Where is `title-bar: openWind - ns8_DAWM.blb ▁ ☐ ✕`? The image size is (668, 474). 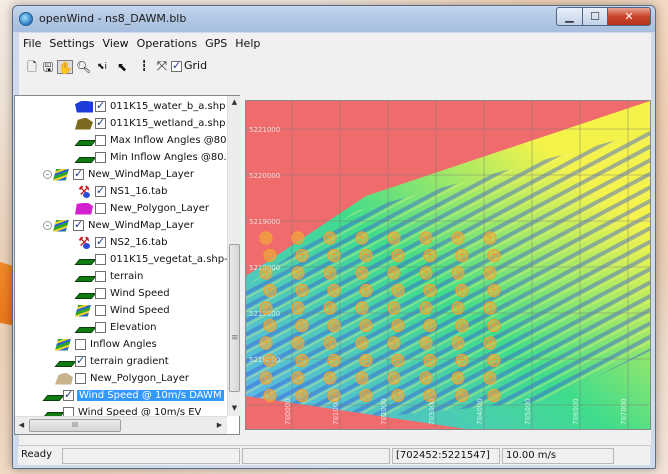 title-bar: openWind - ns8_DAWM.blb ▁ ☐ ✕ is located at coordinates (334, 19).